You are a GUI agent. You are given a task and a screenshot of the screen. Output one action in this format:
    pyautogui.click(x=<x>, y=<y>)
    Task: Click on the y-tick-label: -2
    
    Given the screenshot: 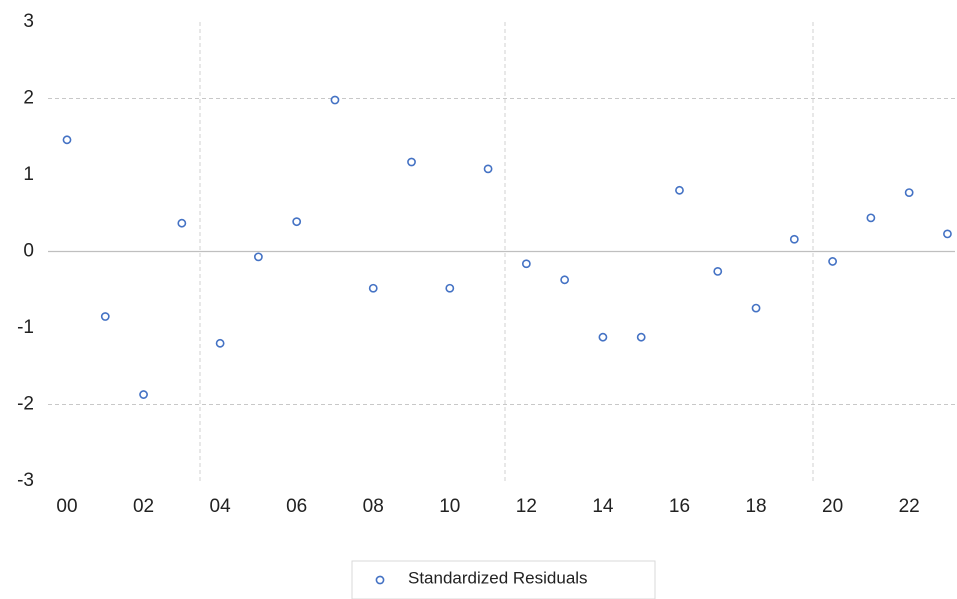 What is the action you would take?
    pyautogui.click(x=25, y=404)
    